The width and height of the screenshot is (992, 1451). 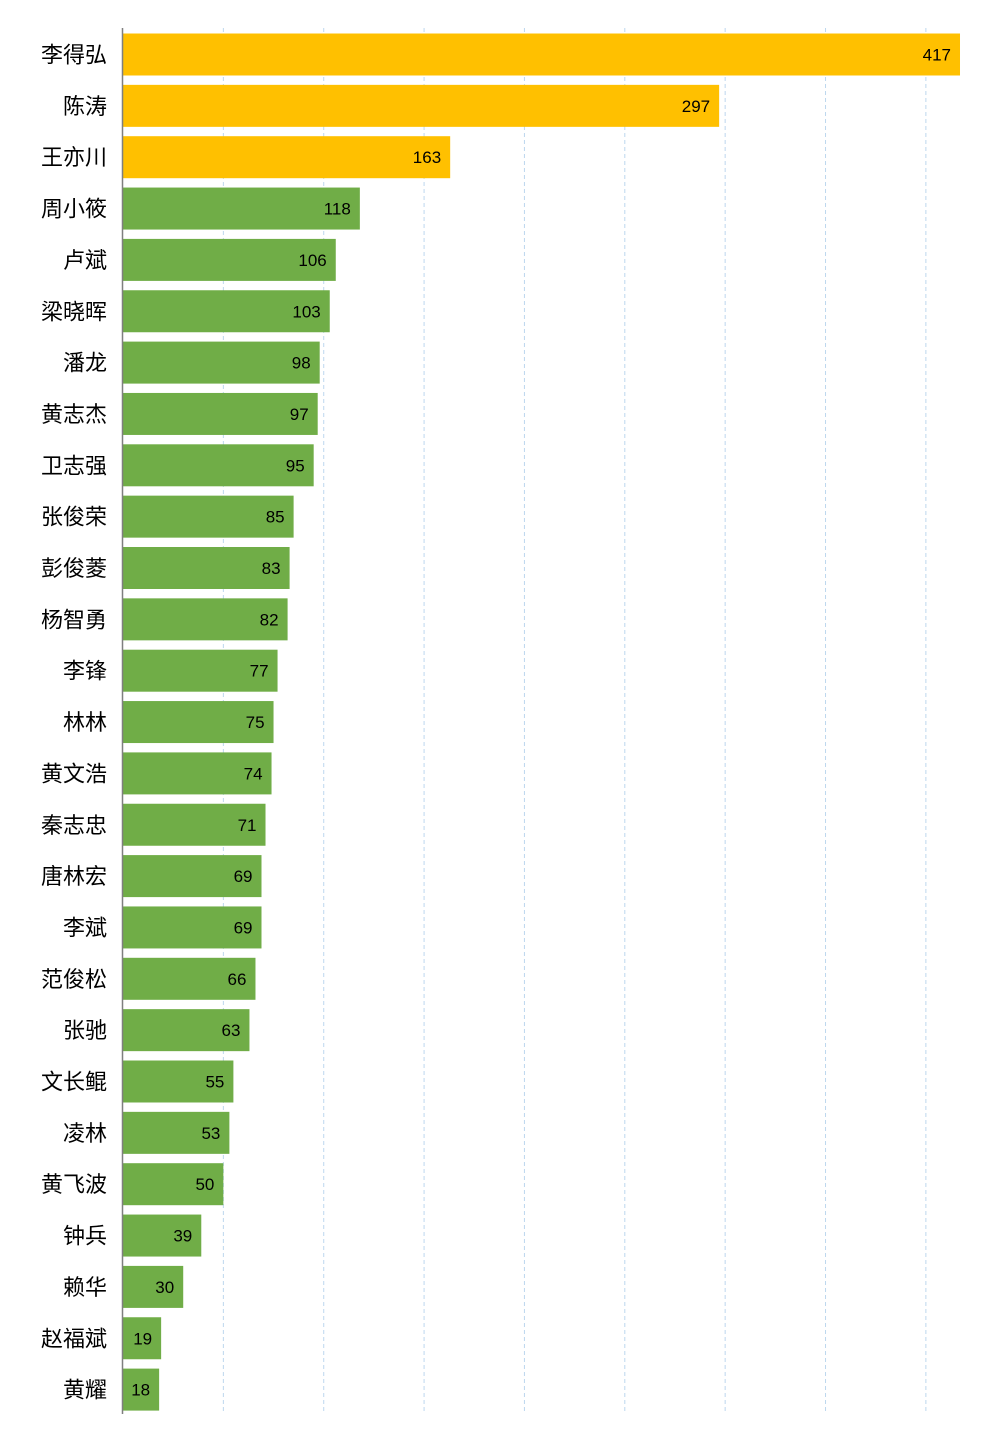 I want to click on category-label: 李得弘, so click(x=74, y=56).